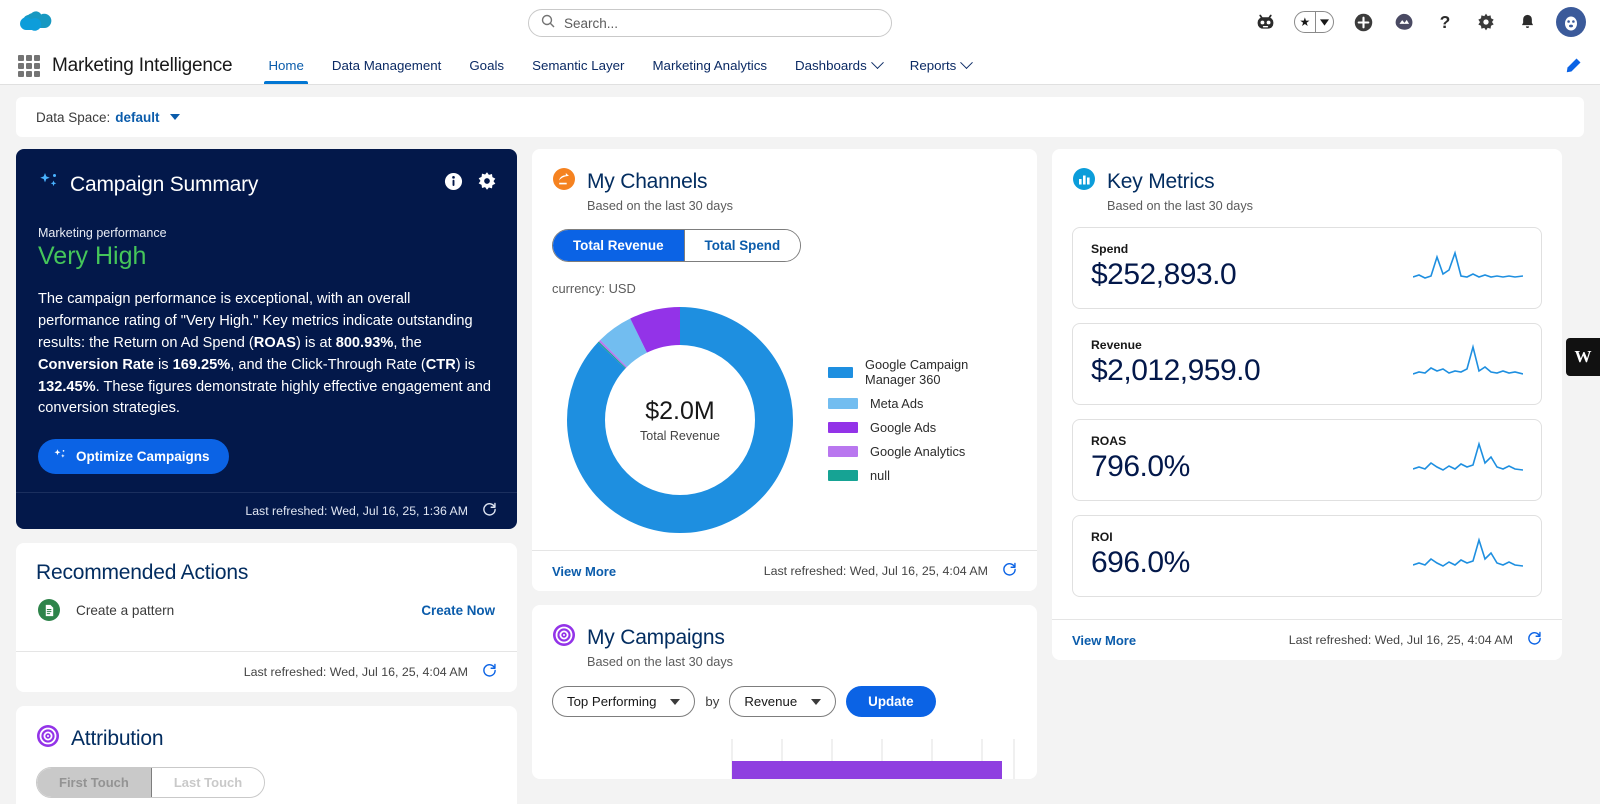 Image resolution: width=1600 pixels, height=804 pixels. I want to click on legend-item: Google Campaign Manager 360, so click(922, 372).